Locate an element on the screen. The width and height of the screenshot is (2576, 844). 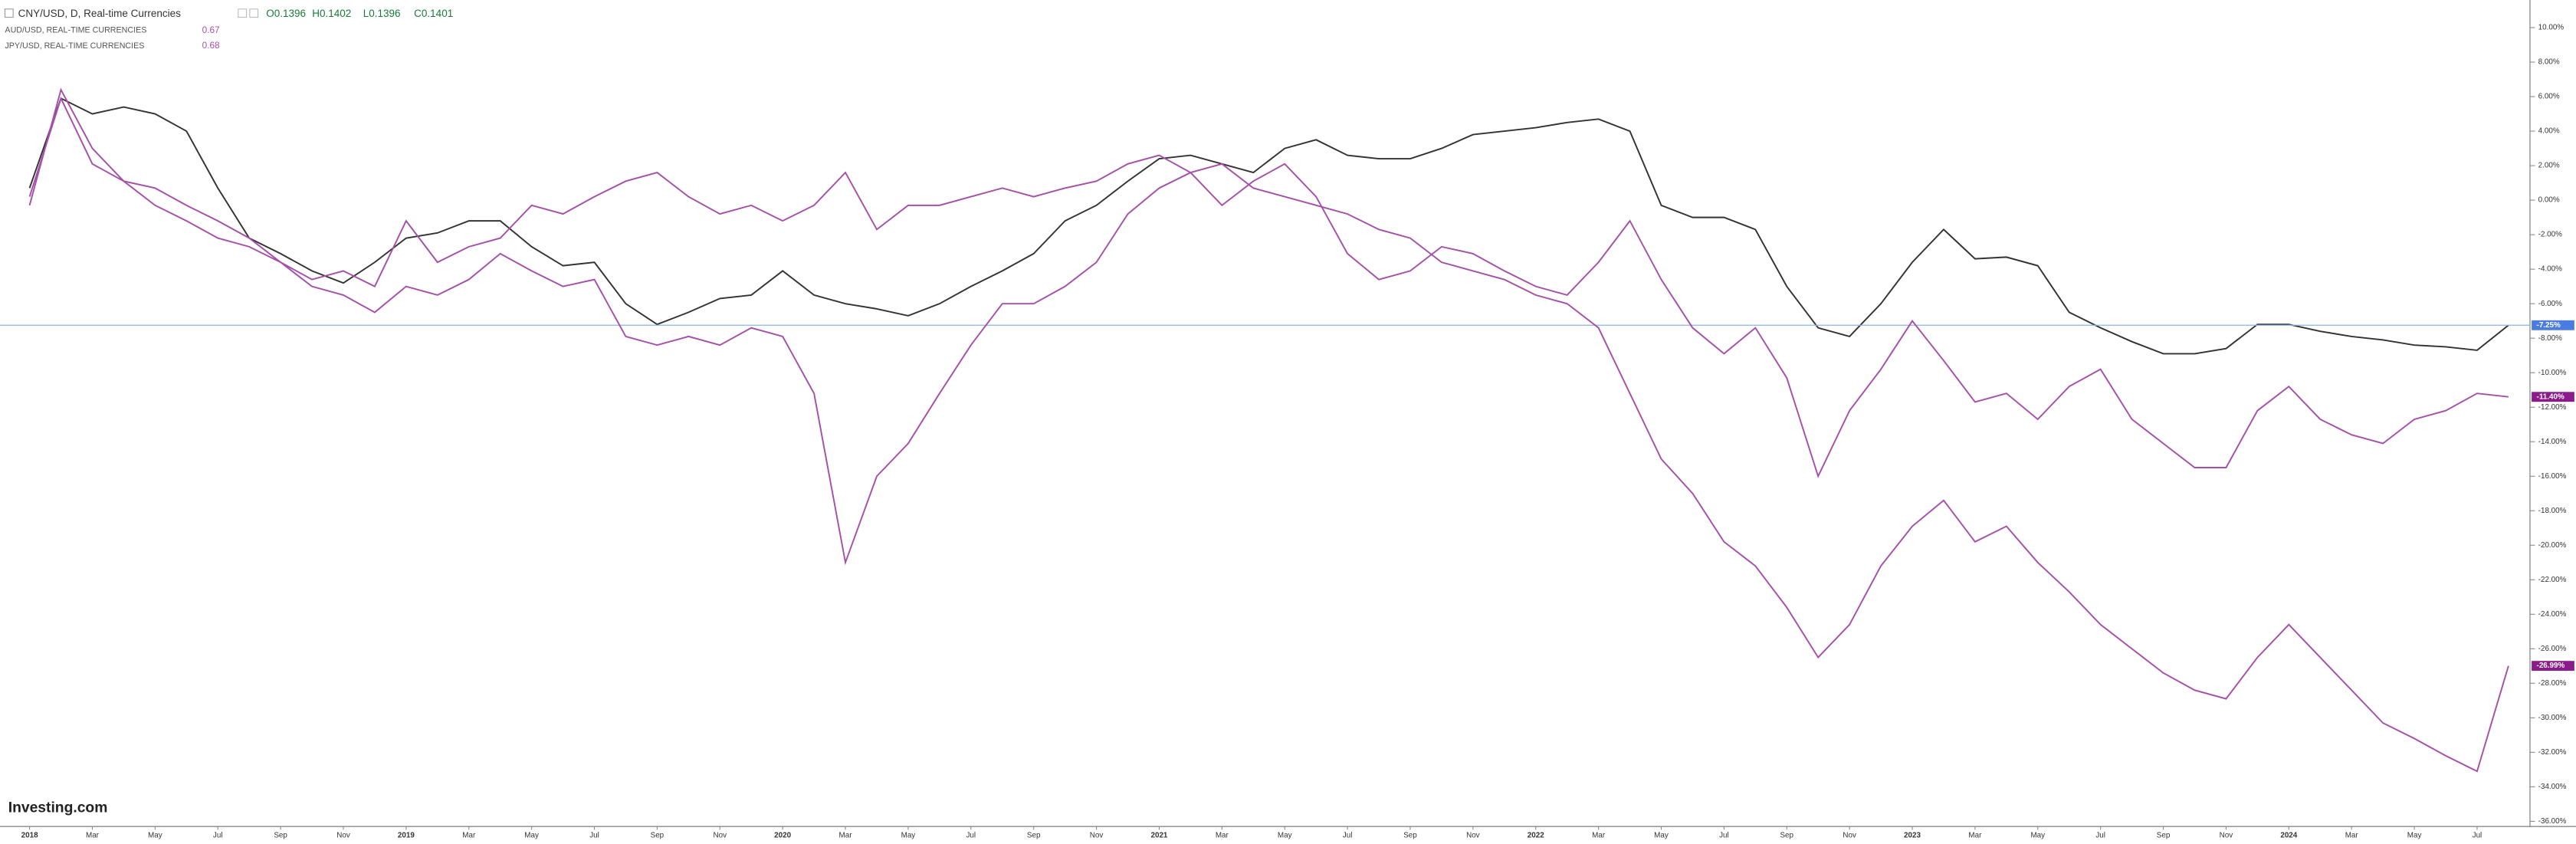
compare-value: 0.67 is located at coordinates (211, 30).